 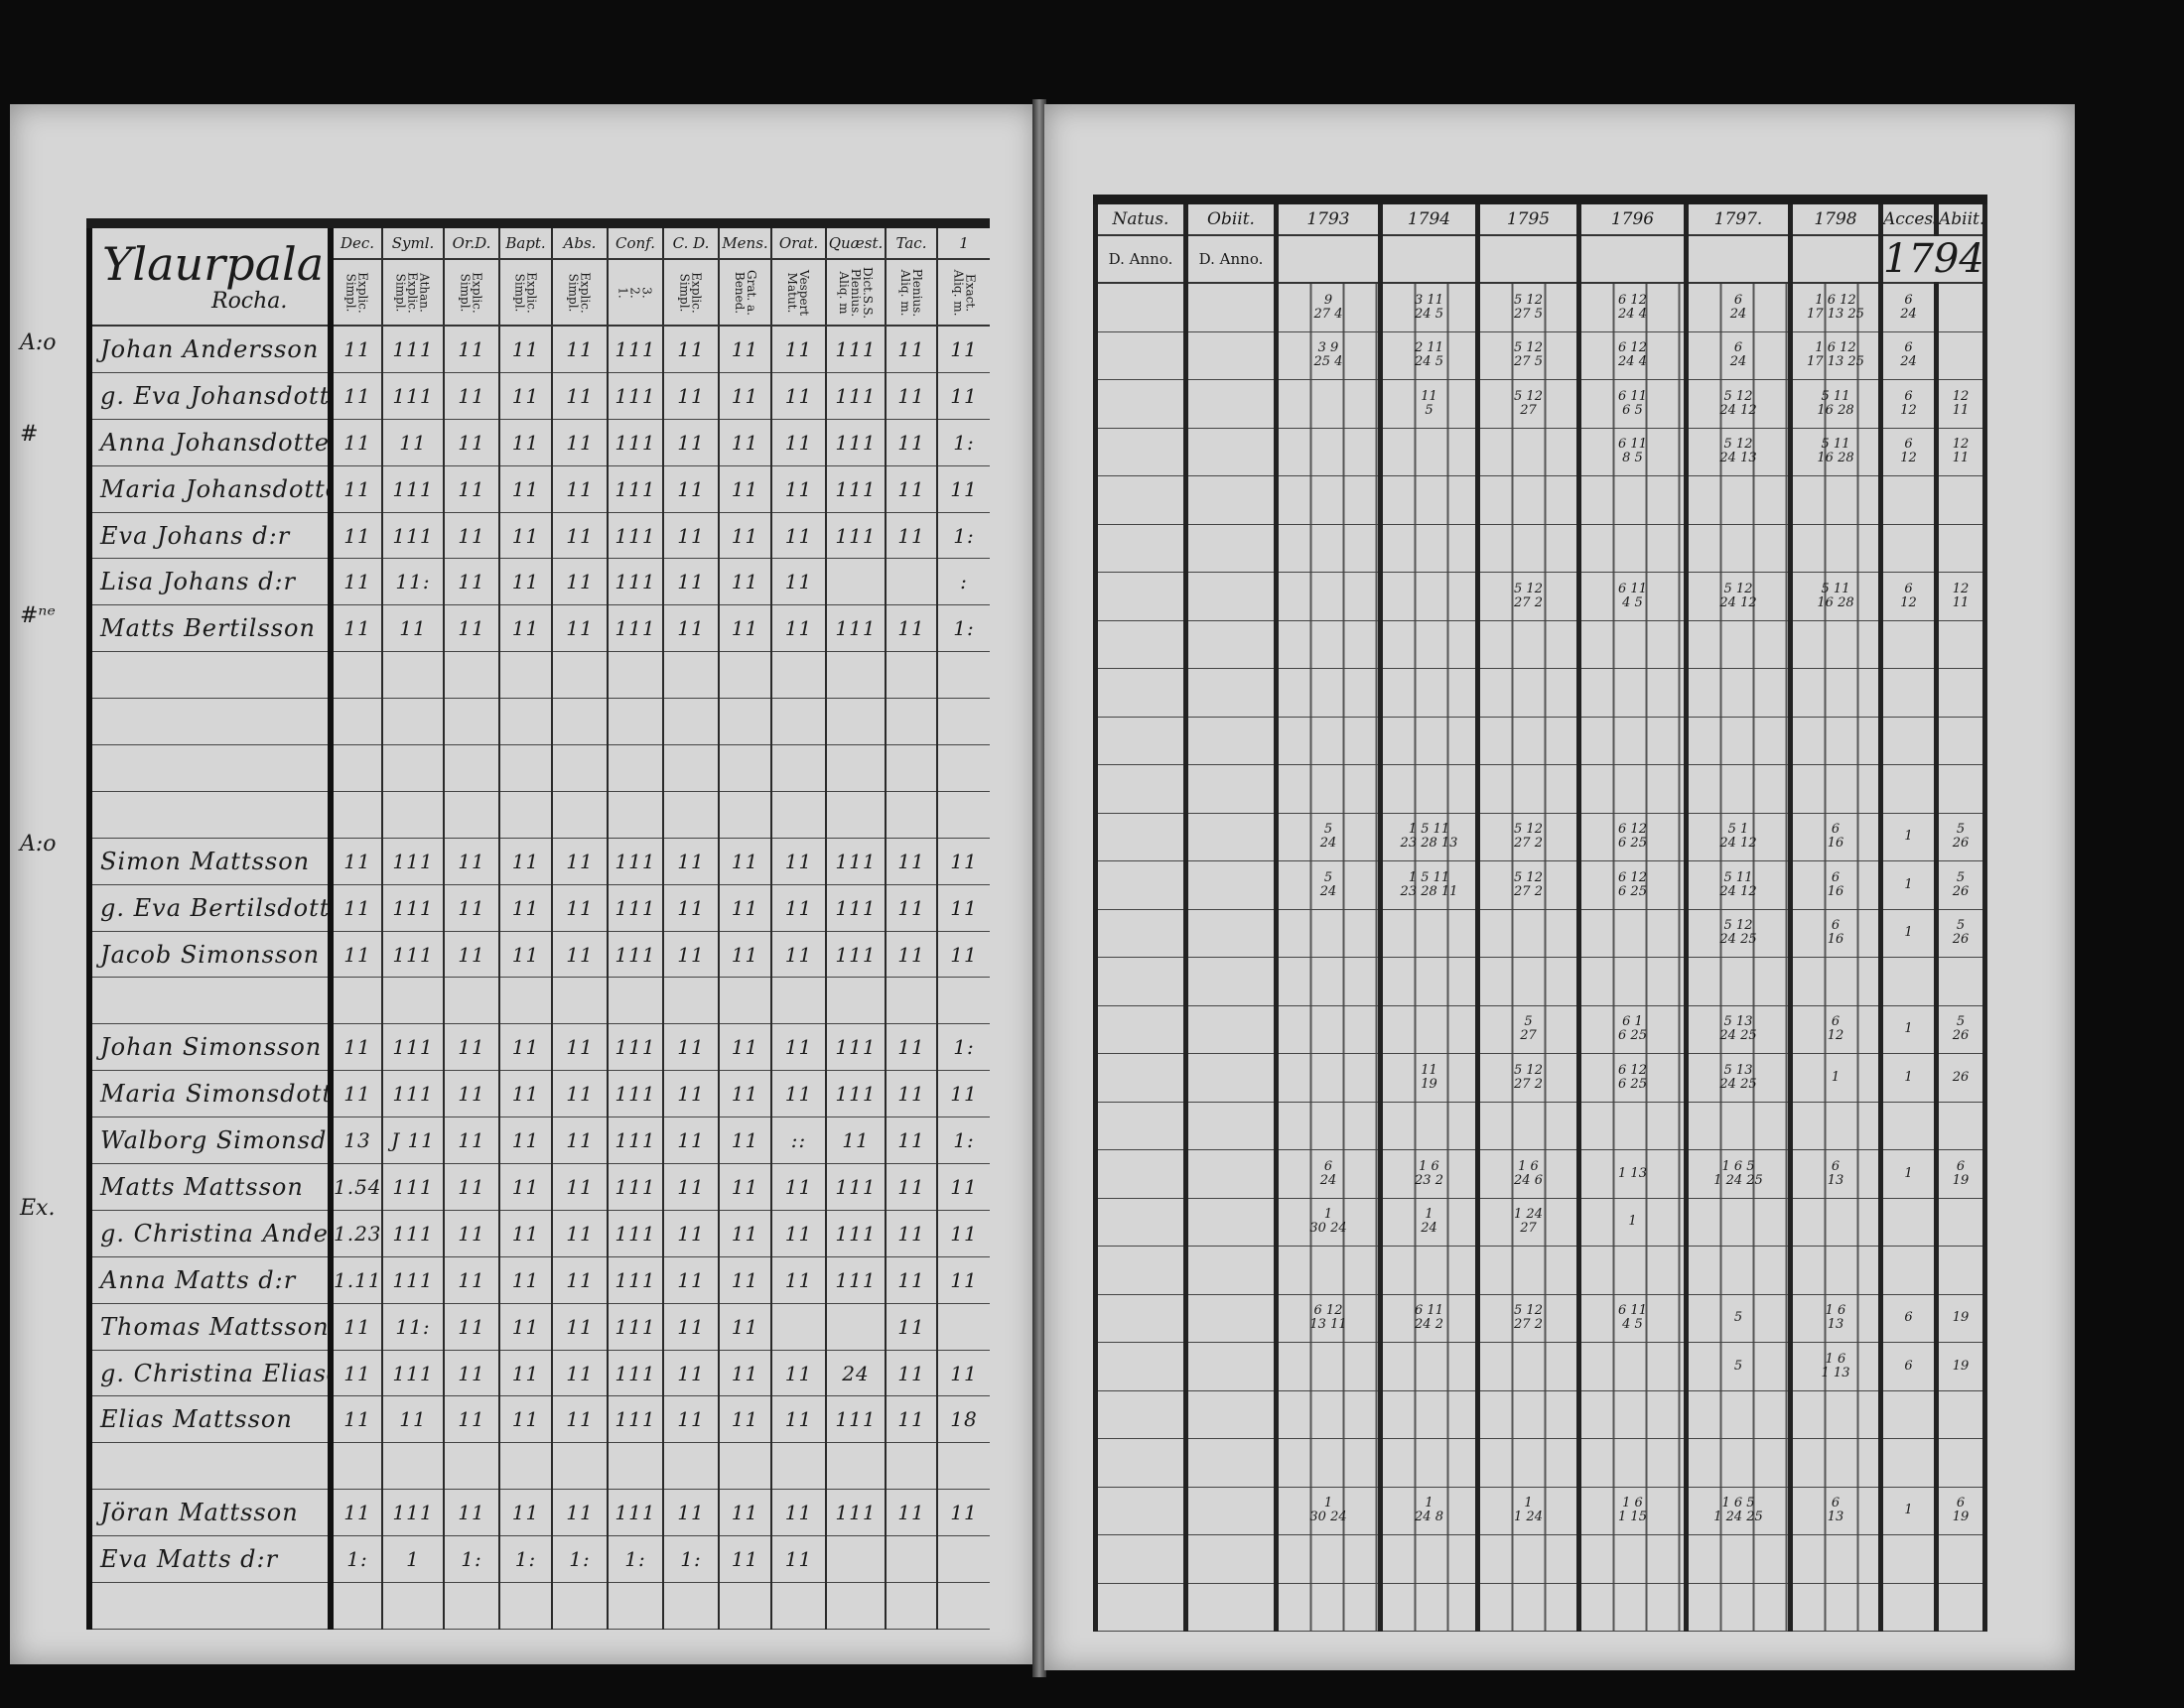 I want to click on column-header: 1796, so click(x=1631, y=218).